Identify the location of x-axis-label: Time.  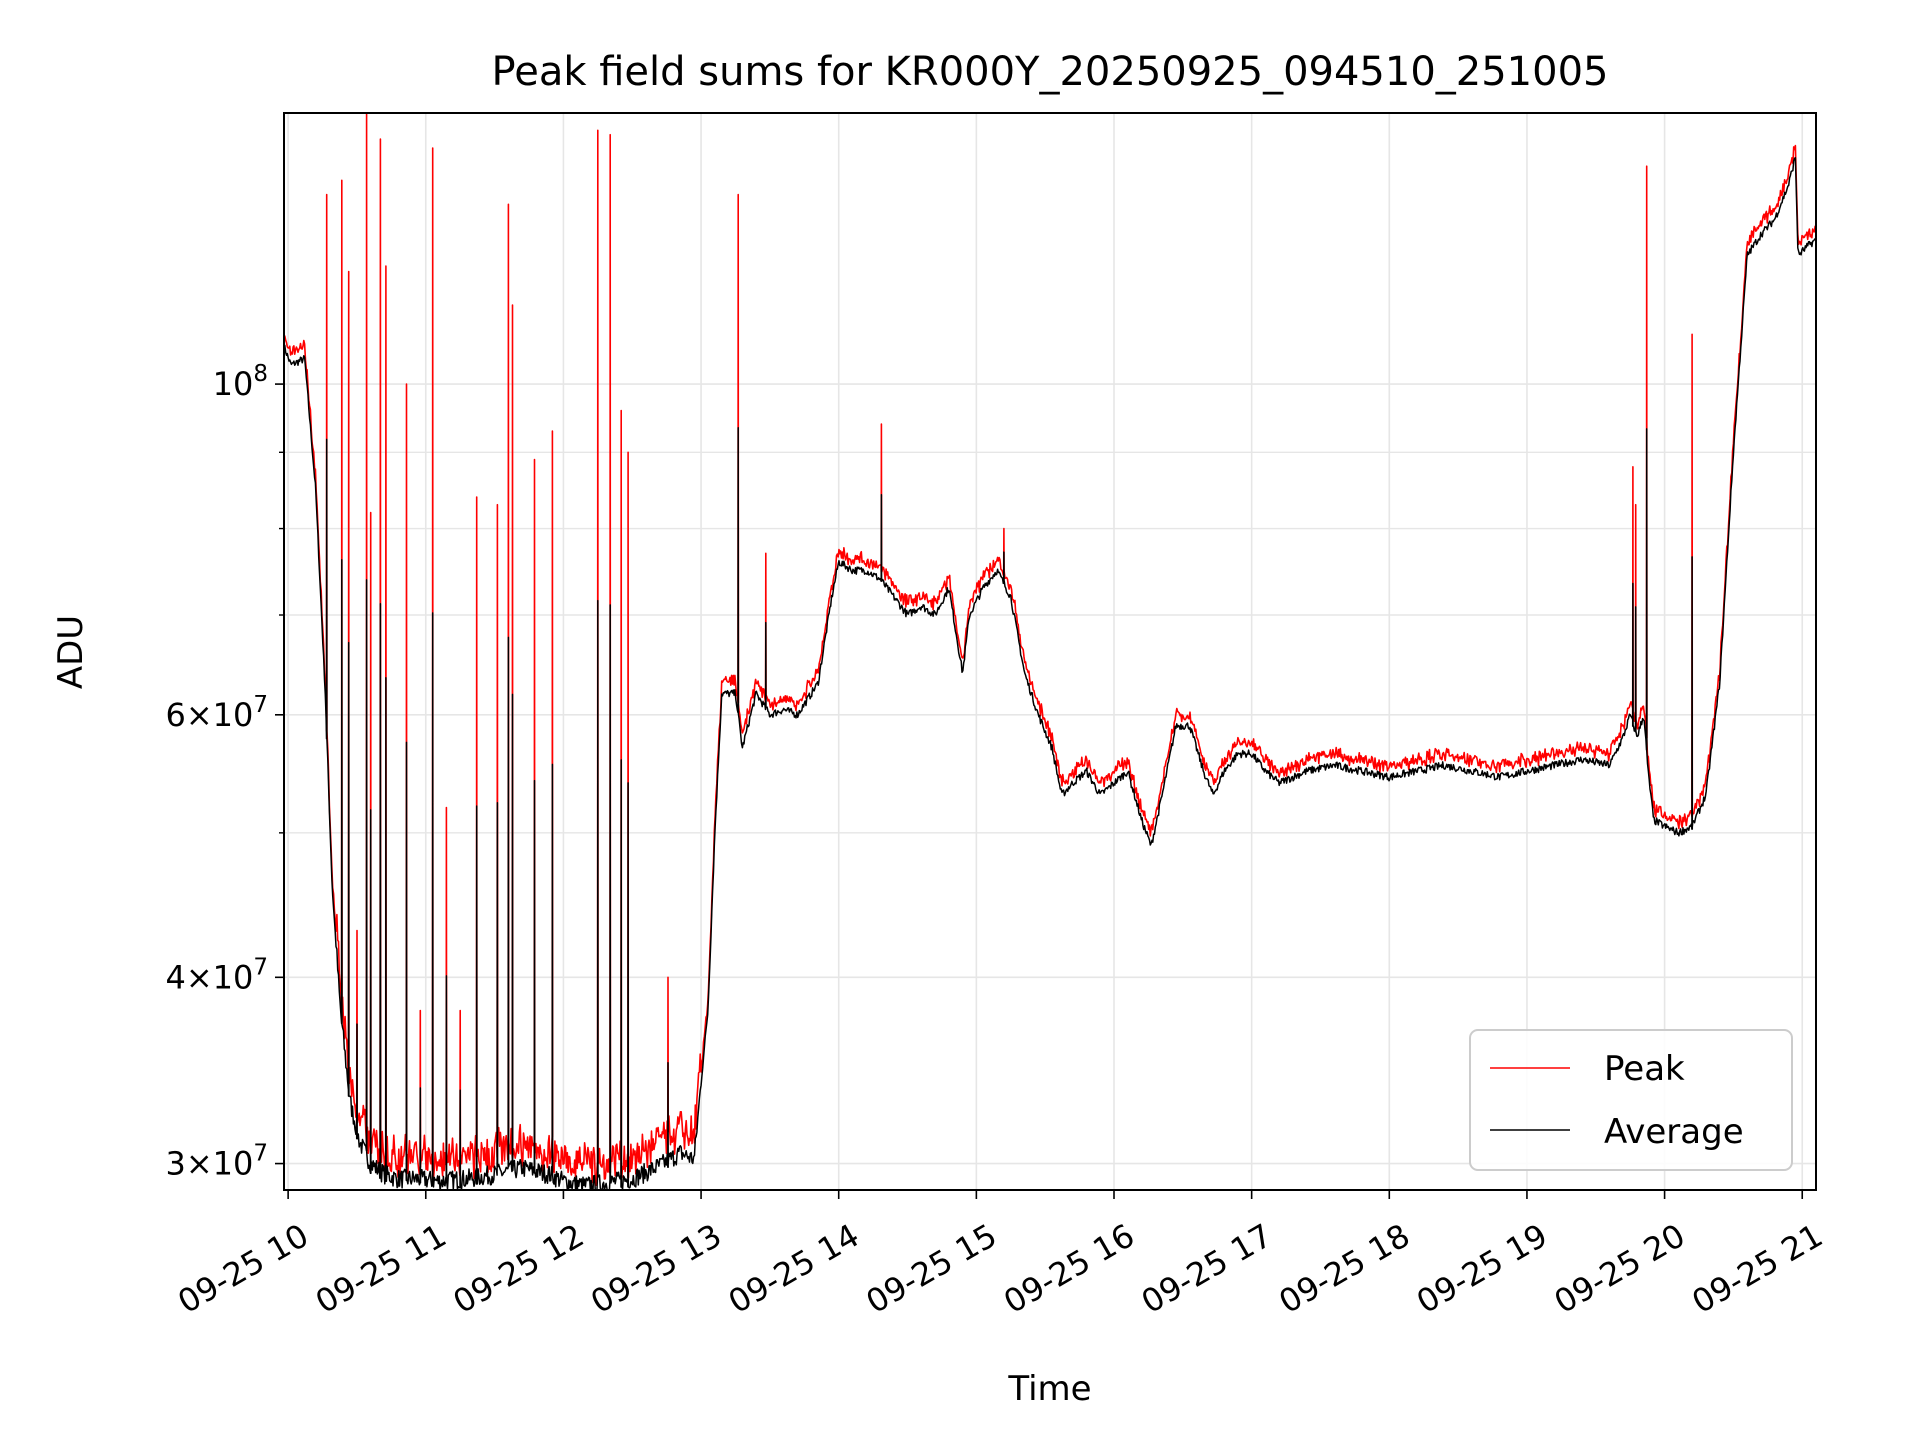
(1049, 1389).